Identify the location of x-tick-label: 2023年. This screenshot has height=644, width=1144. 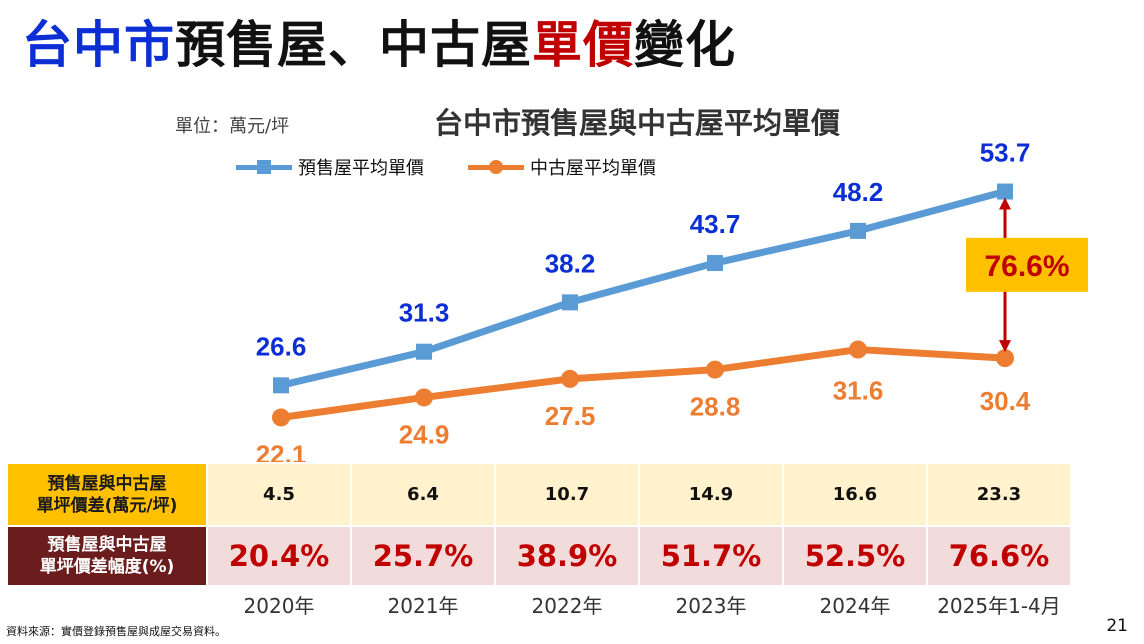
(711, 605).